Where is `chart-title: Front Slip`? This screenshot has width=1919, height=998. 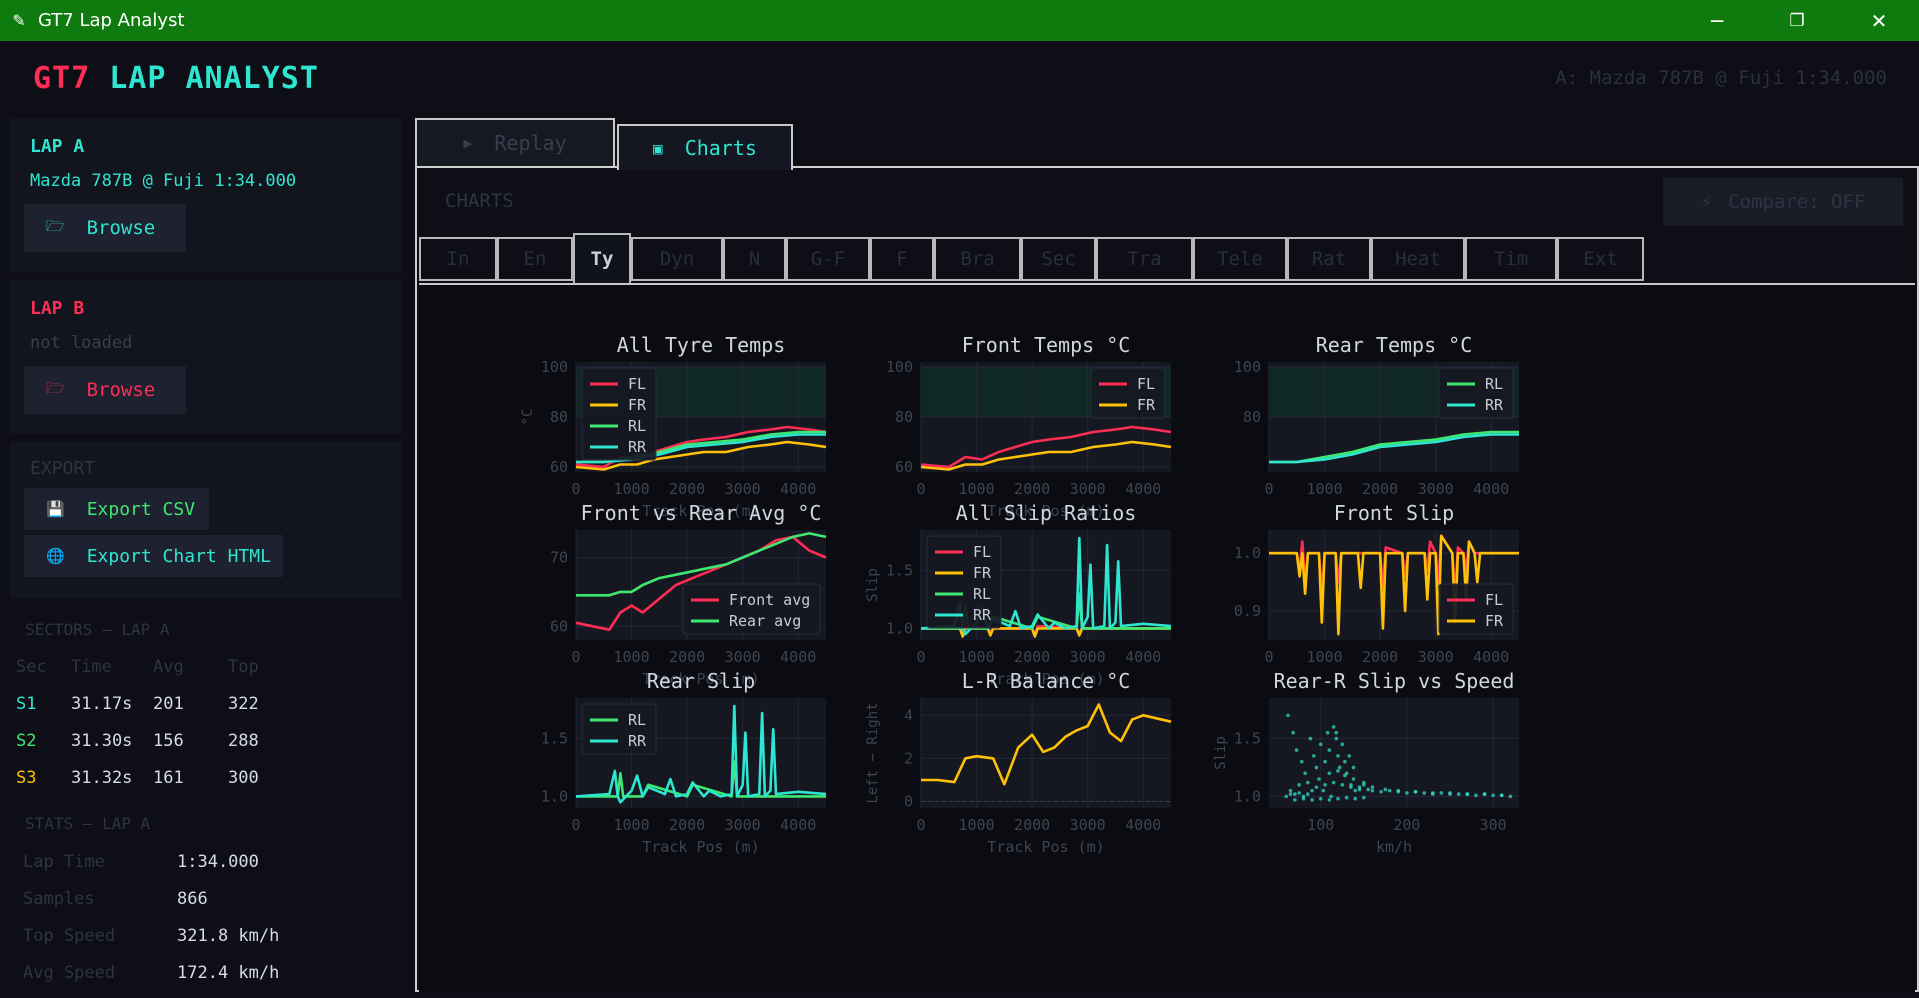 chart-title: Front Slip is located at coordinates (1394, 513).